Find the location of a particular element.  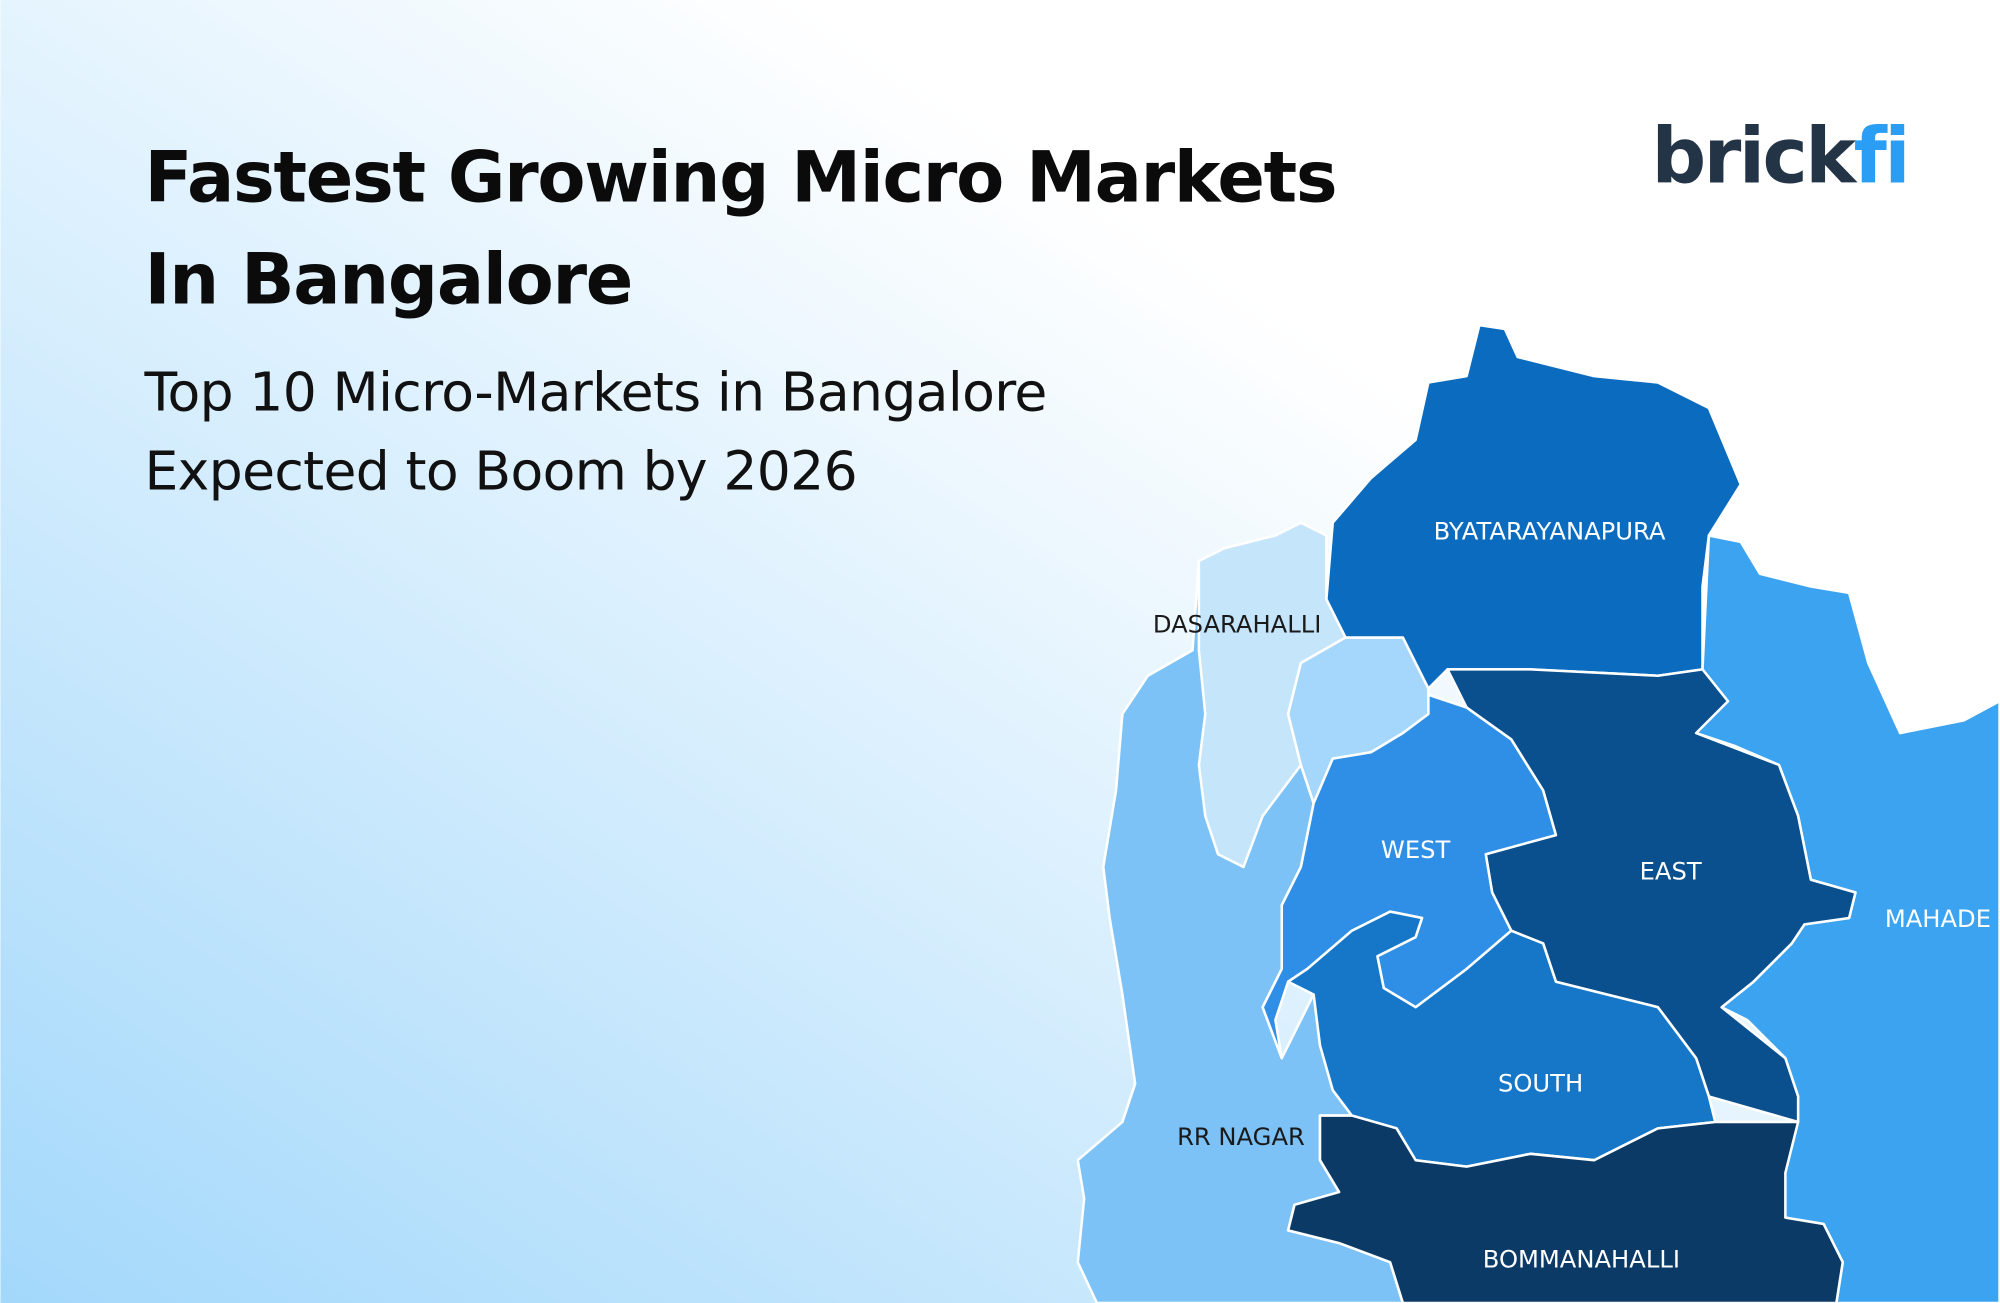

logo-part: brick is located at coordinates (1754, 156).